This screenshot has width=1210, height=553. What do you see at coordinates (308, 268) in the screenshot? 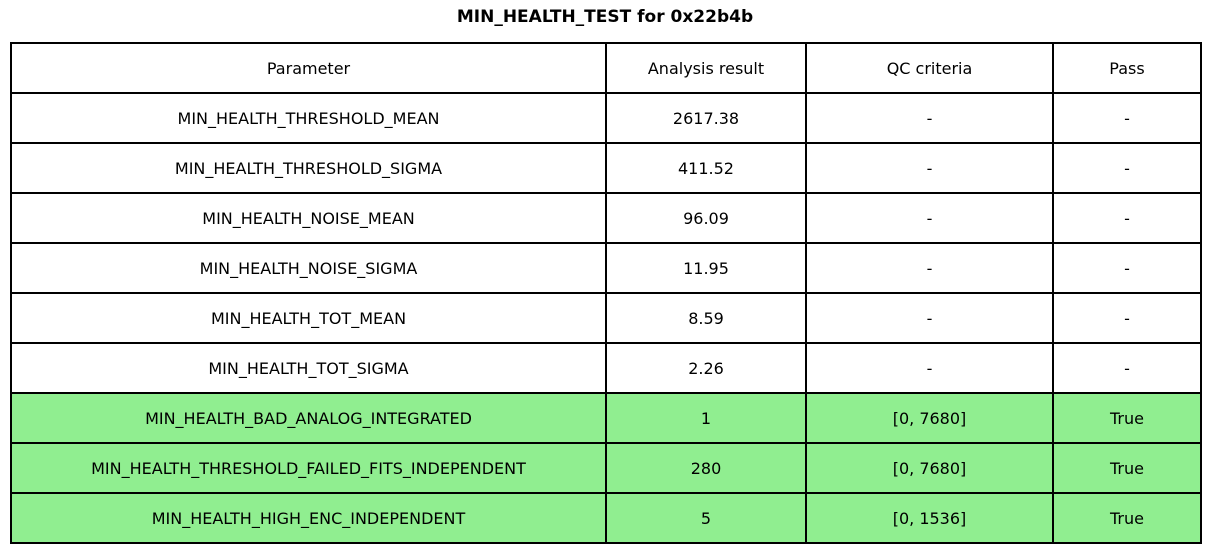
I see `cell-parameter: MIN_HEALTH_NOISE_SIGMA` at bounding box center [308, 268].